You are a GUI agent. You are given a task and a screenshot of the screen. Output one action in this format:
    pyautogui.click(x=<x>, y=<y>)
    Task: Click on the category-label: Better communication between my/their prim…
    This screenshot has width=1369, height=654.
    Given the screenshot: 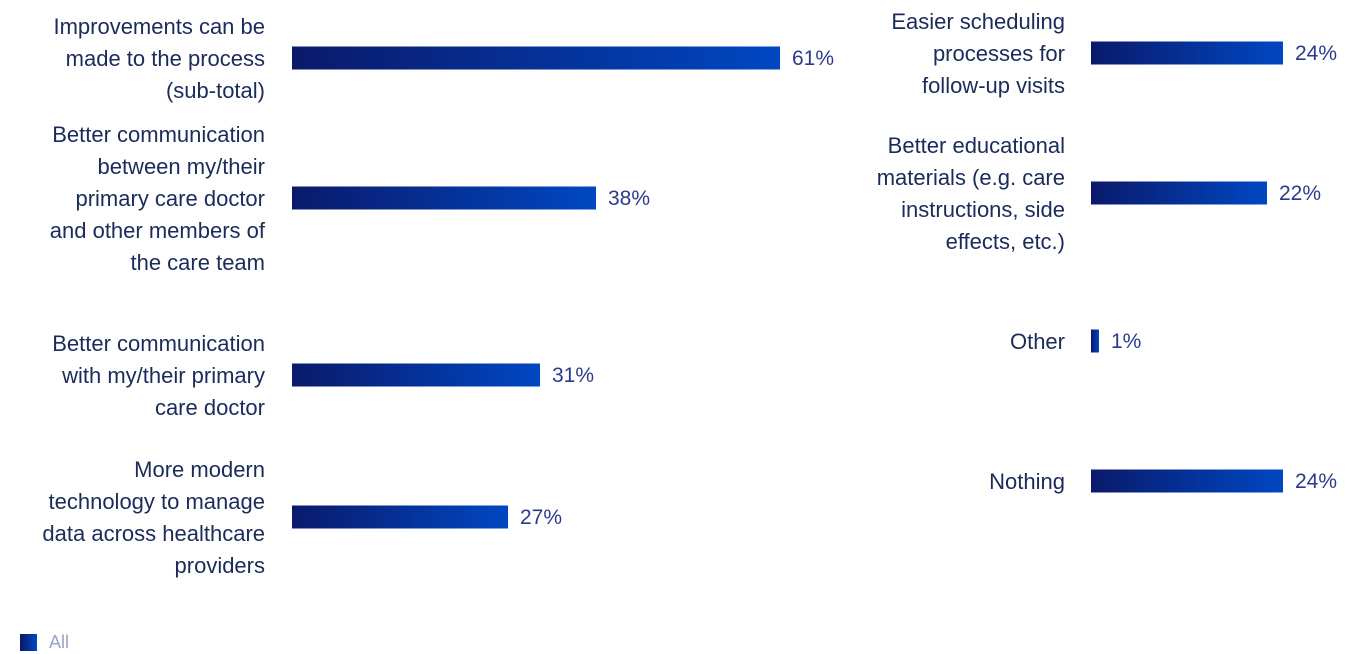 What is the action you would take?
    pyautogui.click(x=158, y=198)
    